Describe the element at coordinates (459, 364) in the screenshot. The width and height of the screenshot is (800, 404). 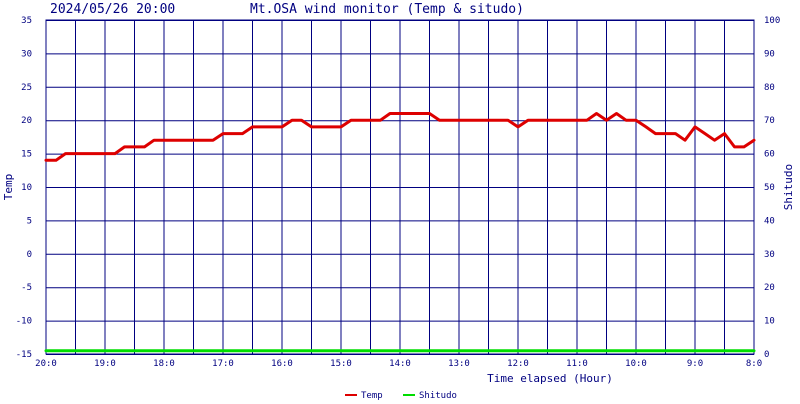
I see `x-tick-label: 13:0` at that location.